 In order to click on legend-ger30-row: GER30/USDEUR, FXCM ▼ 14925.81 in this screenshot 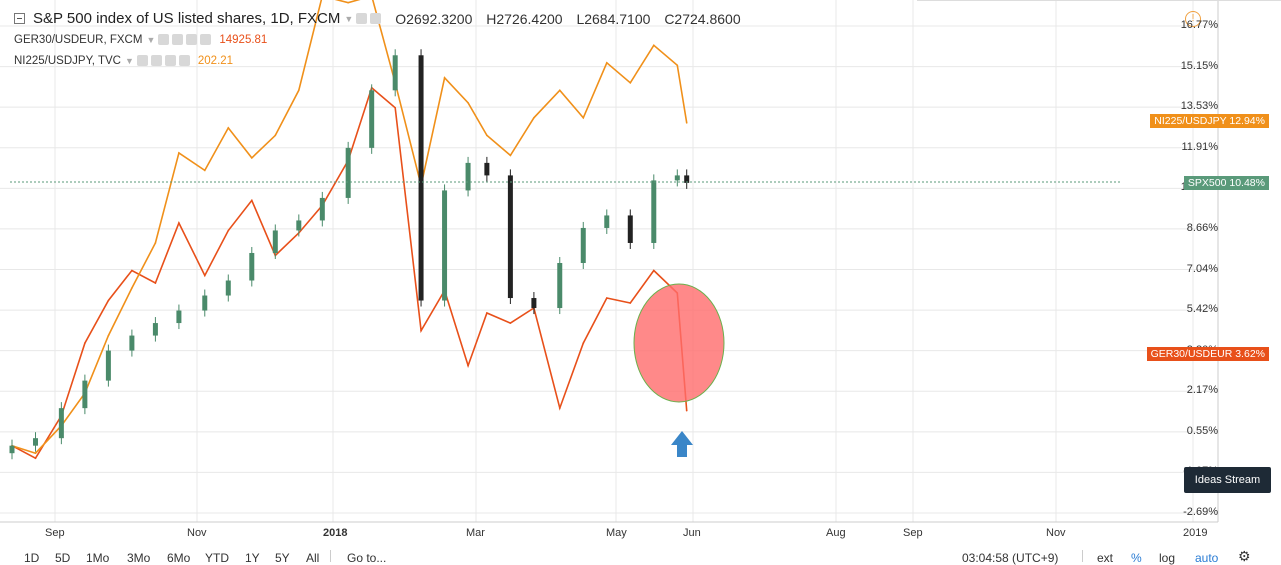, I will do `click(382, 39)`.